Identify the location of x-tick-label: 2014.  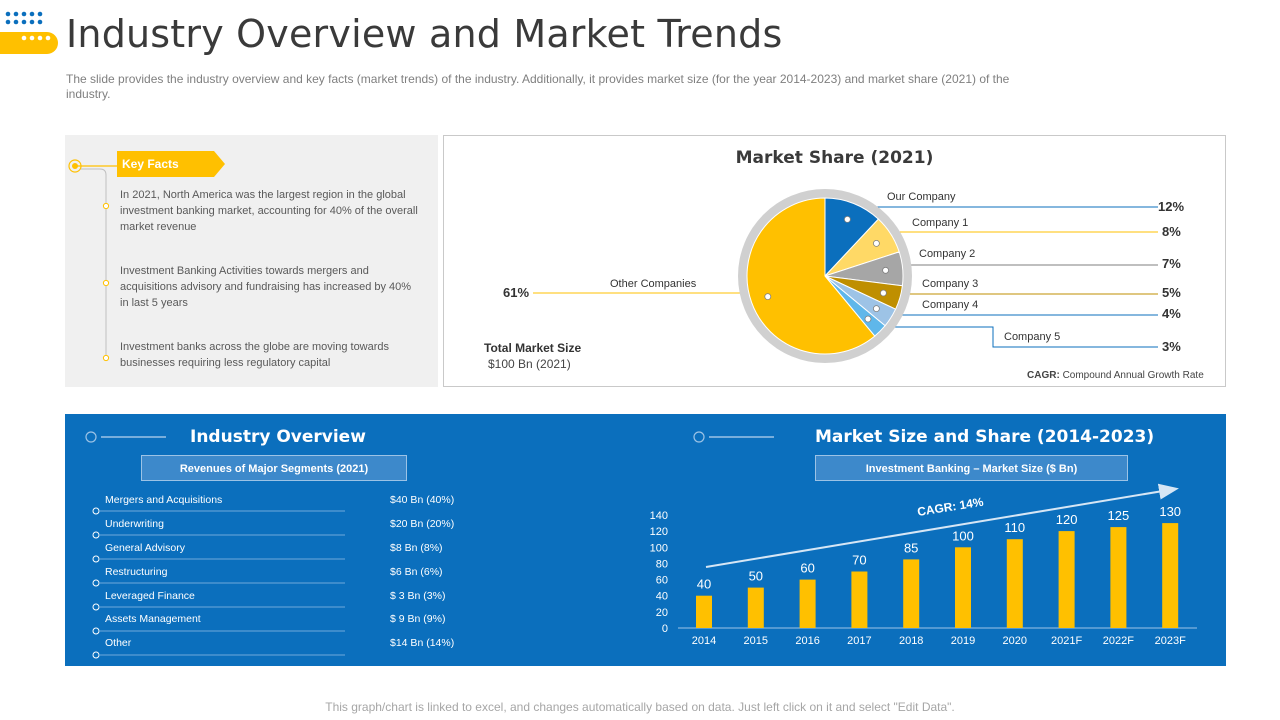
(704, 641).